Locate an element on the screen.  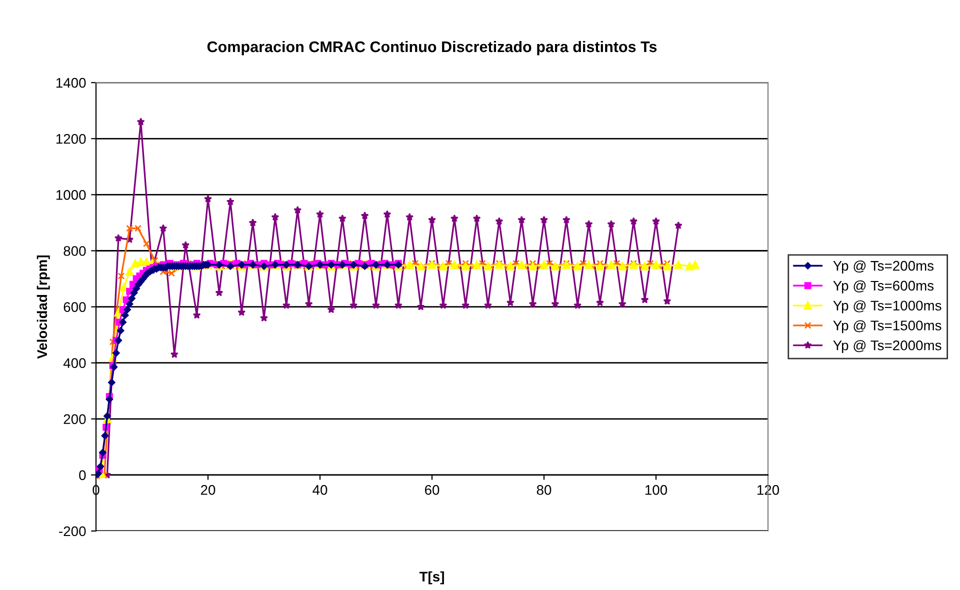
y-tick-label: 600 is located at coordinates (75, 307).